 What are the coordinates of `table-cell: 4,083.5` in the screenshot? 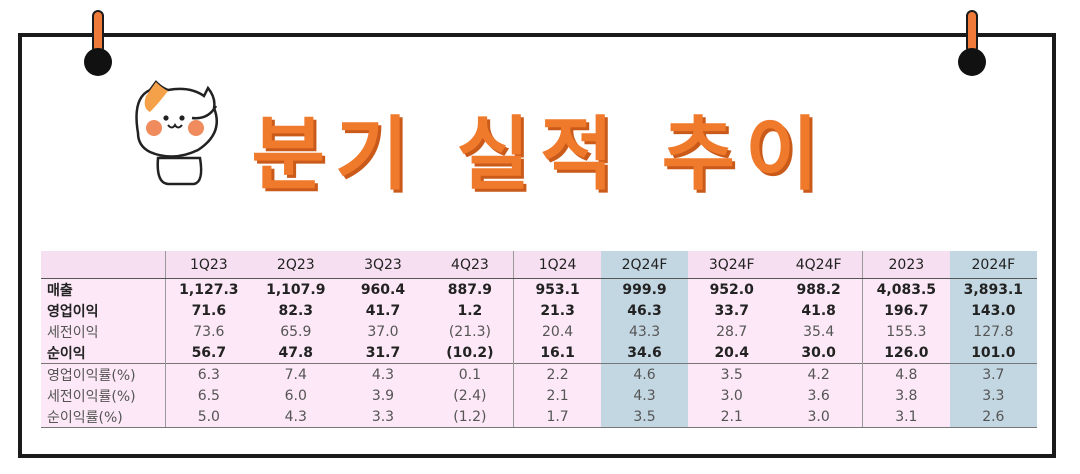 It's located at (906, 289).